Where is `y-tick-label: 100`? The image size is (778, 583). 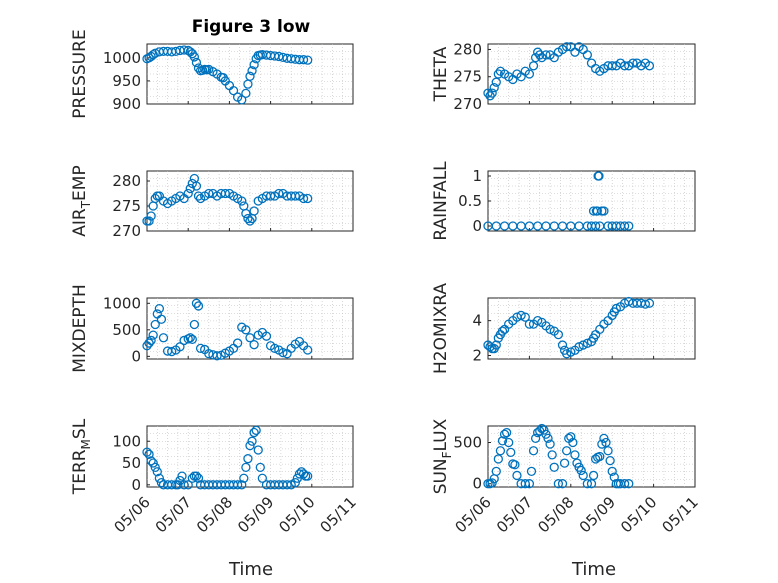
y-tick-label: 100 is located at coordinates (126, 441).